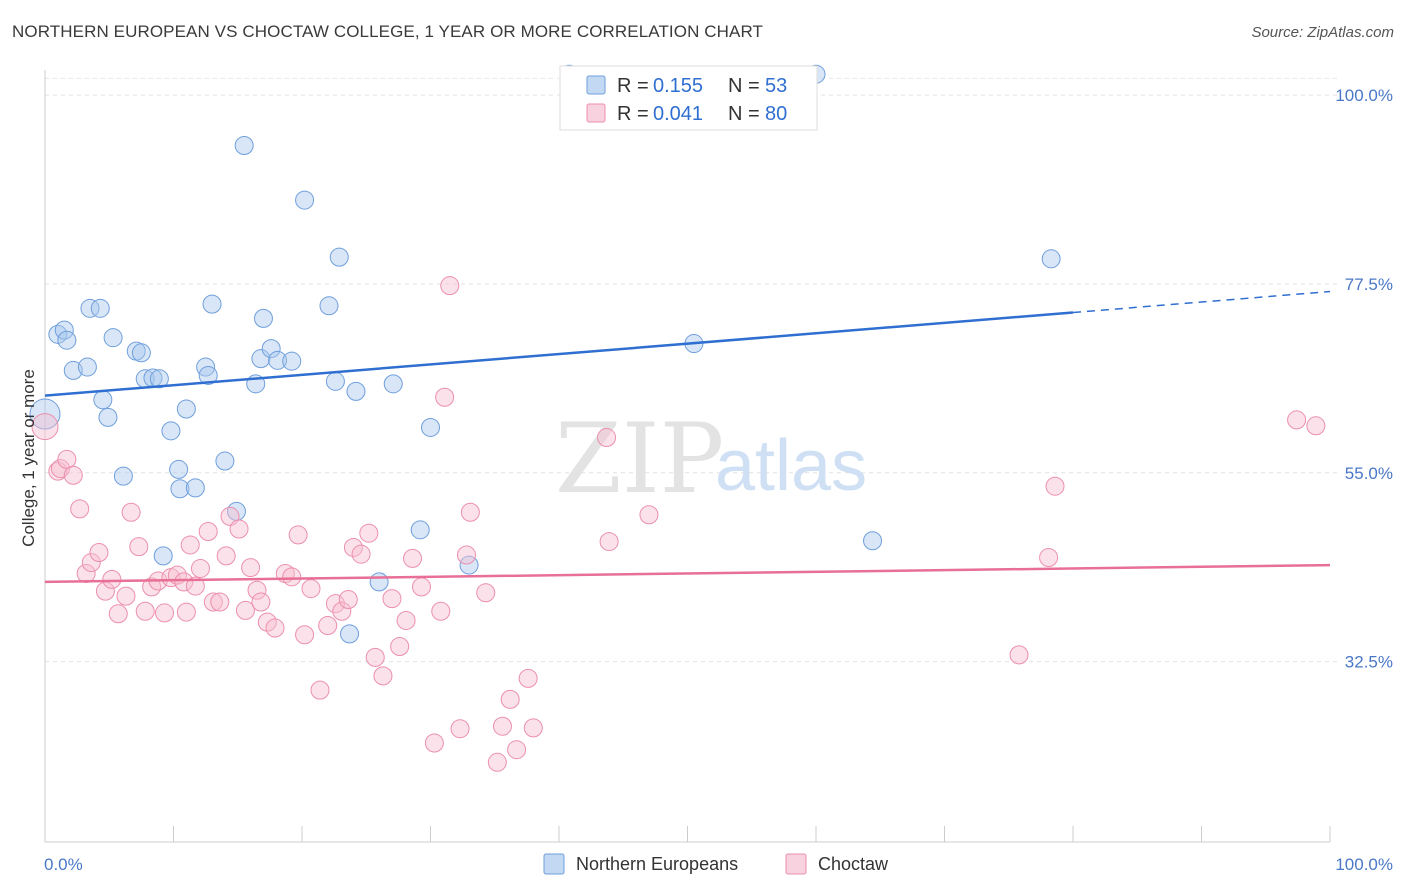 This screenshot has height=892, width=1406. What do you see at coordinates (633, 114) in the screenshot?
I see `legend-r-label-1: R =` at bounding box center [633, 114].